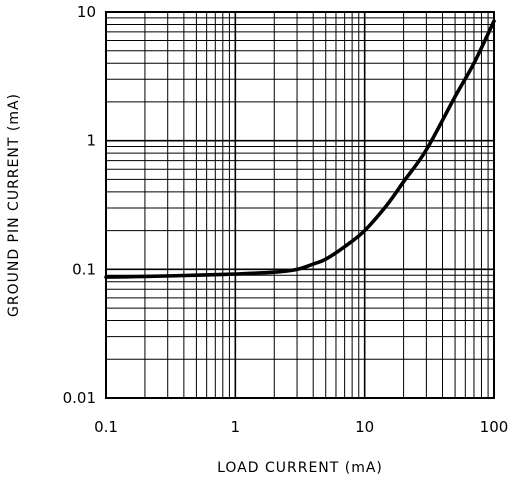  Describe the element at coordinates (236, 427) in the screenshot. I see `x-tick-label: 1` at that location.